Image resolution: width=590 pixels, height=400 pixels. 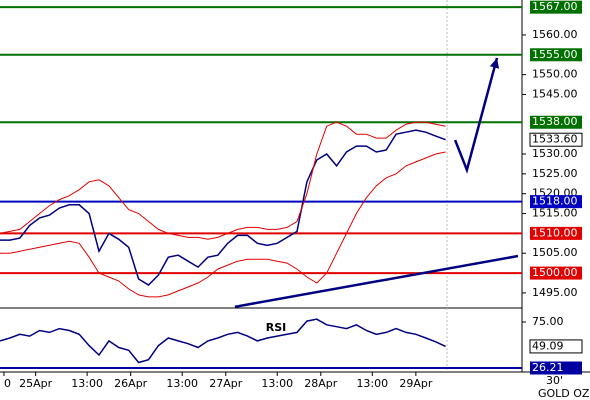 I want to click on level-label: 1500.00, so click(x=555, y=272).